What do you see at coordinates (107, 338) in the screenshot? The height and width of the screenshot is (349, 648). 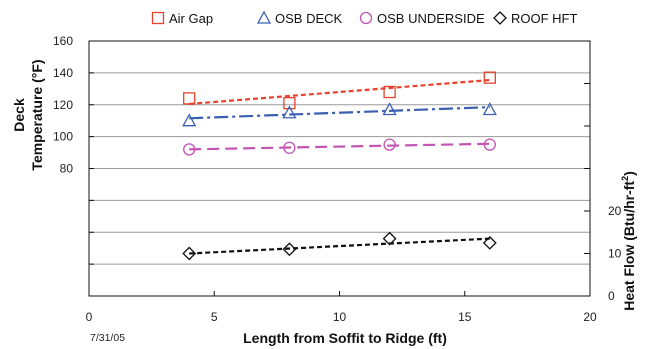 I see `date-note: 7/31/05` at bounding box center [107, 338].